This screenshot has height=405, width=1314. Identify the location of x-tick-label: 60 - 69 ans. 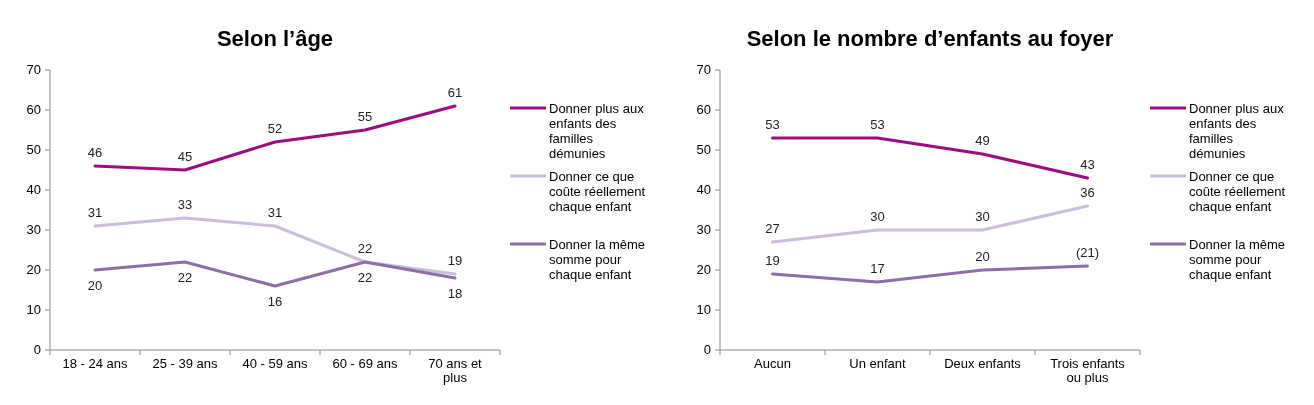
(365, 363).